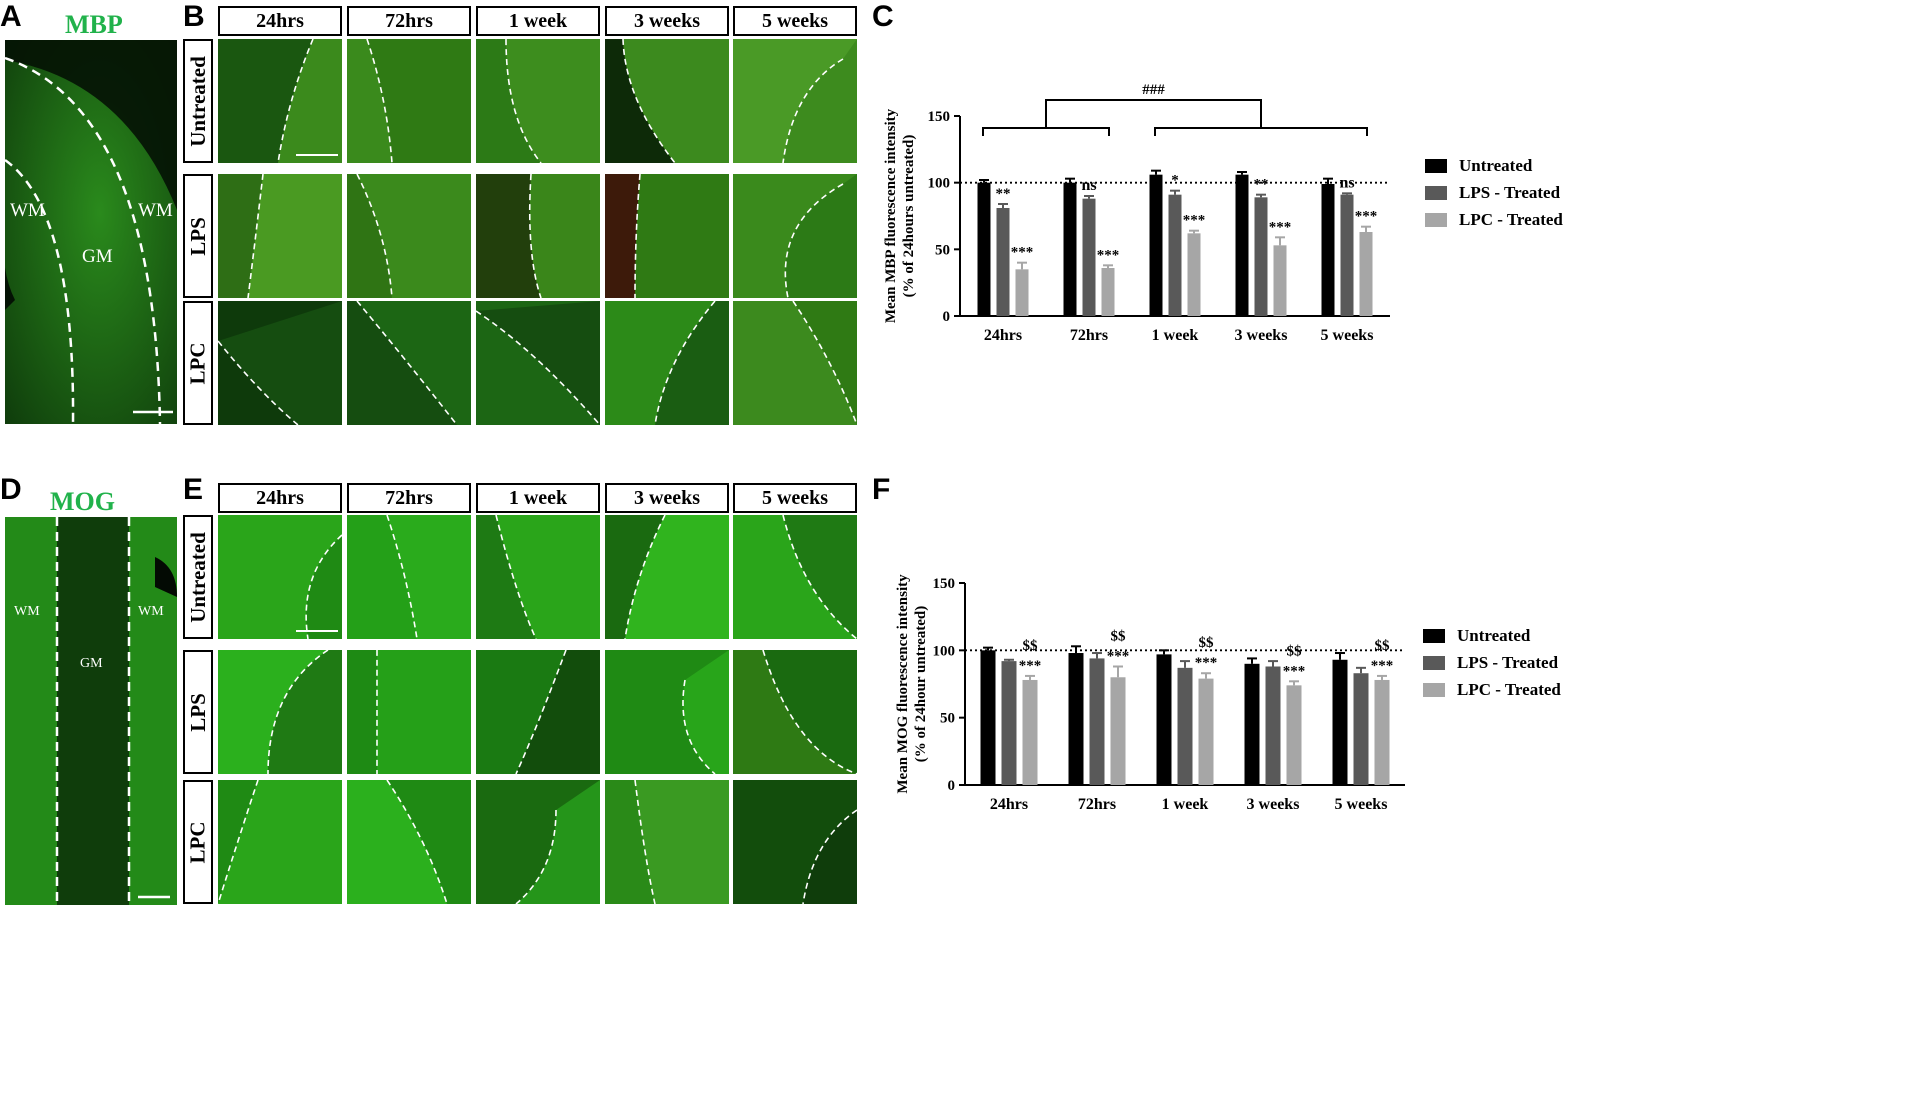 This screenshot has width=1913, height=1112. What do you see at coordinates (903, 684) in the screenshot?
I see `y-axis-label: Mean MOG fluorescence intensity` at bounding box center [903, 684].